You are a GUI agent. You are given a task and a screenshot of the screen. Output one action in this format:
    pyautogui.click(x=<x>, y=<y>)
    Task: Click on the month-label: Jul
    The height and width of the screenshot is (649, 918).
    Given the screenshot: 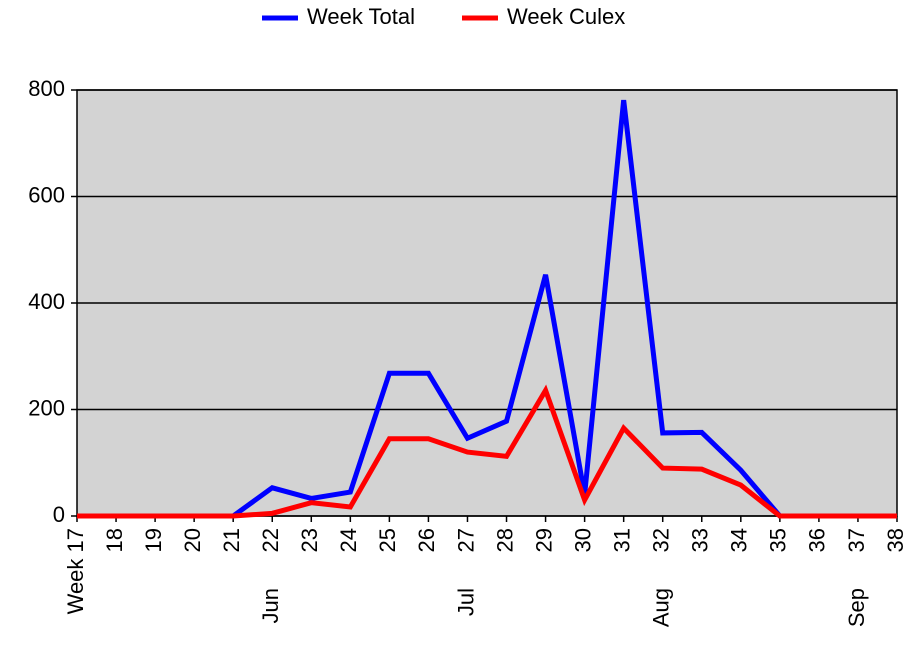 What is the action you would take?
    pyautogui.click(x=465, y=602)
    